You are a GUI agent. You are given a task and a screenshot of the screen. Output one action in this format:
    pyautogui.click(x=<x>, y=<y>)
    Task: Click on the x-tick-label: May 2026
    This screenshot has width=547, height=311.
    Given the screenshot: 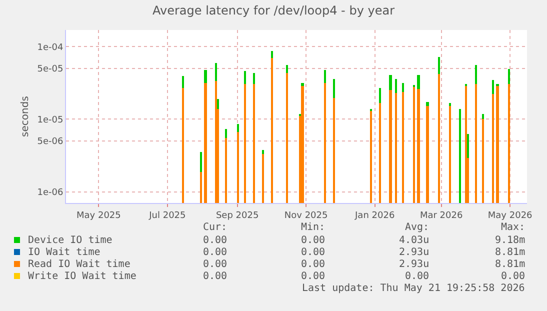 What is the action you would take?
    pyautogui.click(x=510, y=215)
    